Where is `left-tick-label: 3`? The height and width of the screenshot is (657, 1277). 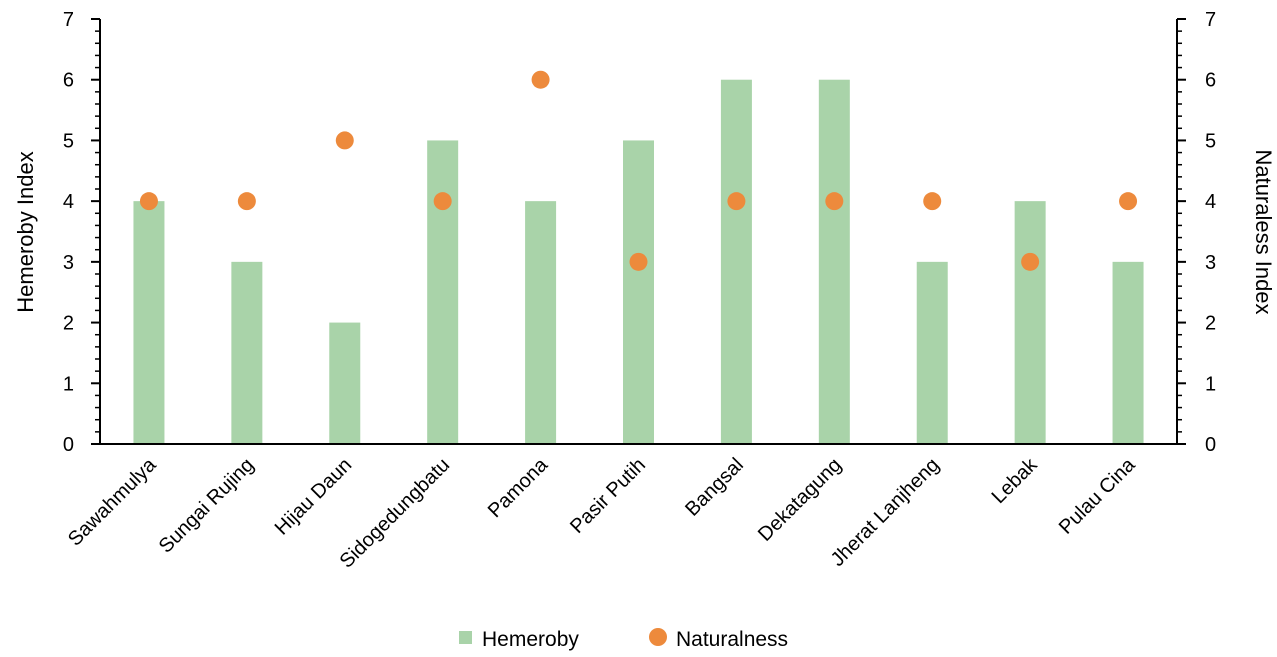
left-tick-label: 3 is located at coordinates (68, 263).